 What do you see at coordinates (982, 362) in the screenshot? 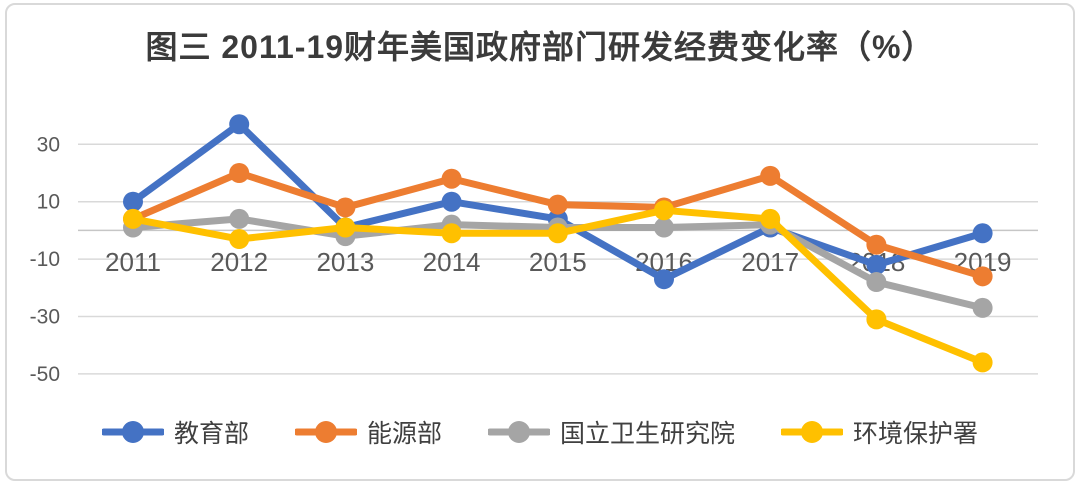
I see `data-point-环境保护署-2019` at bounding box center [982, 362].